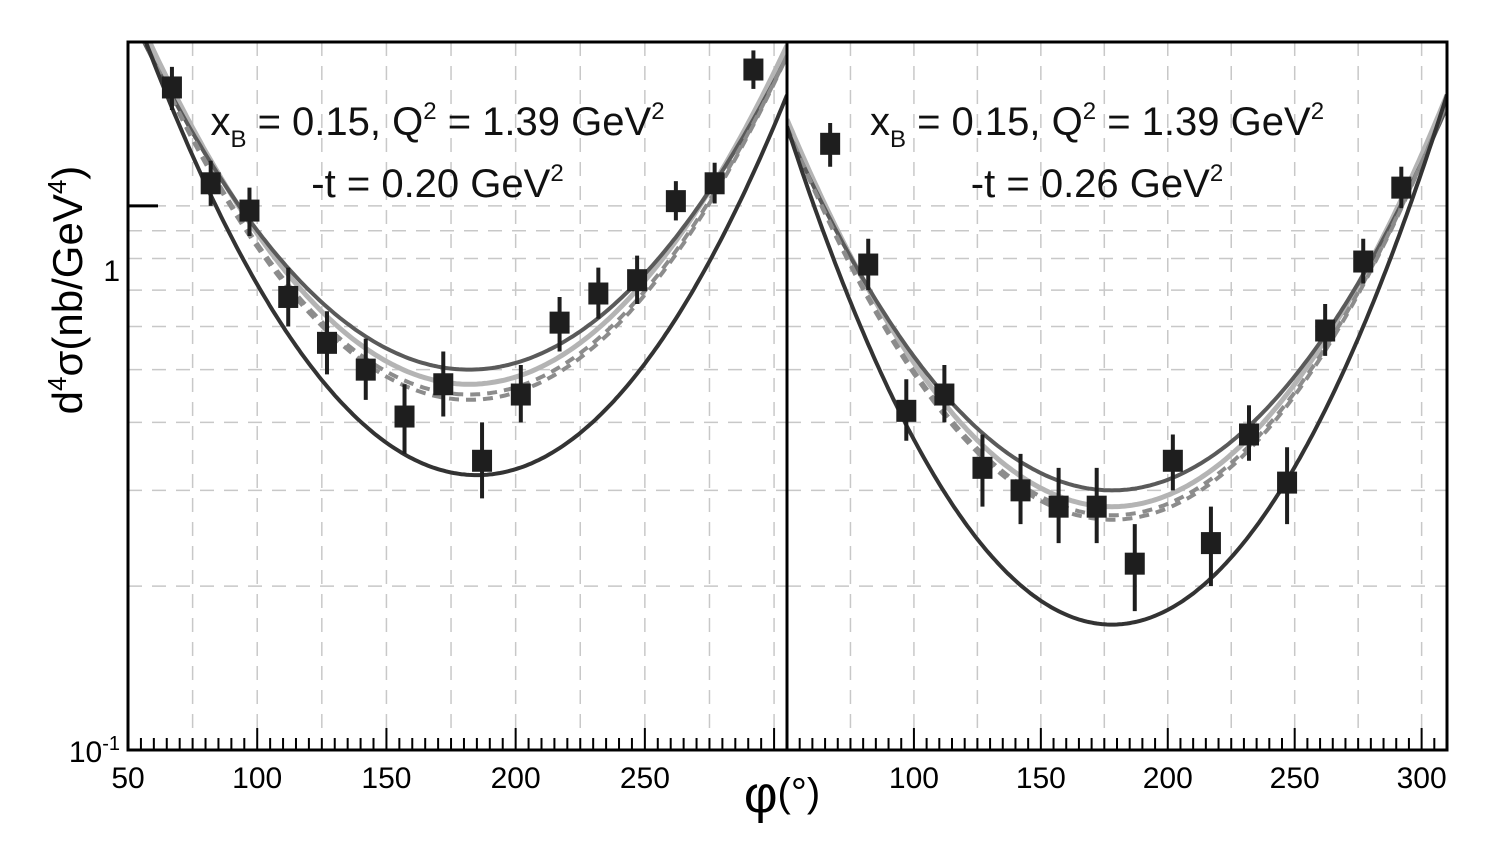 The height and width of the screenshot is (846, 1498). What do you see at coordinates (127, 778) in the screenshot?
I see `x-tick-label: 50` at bounding box center [127, 778].